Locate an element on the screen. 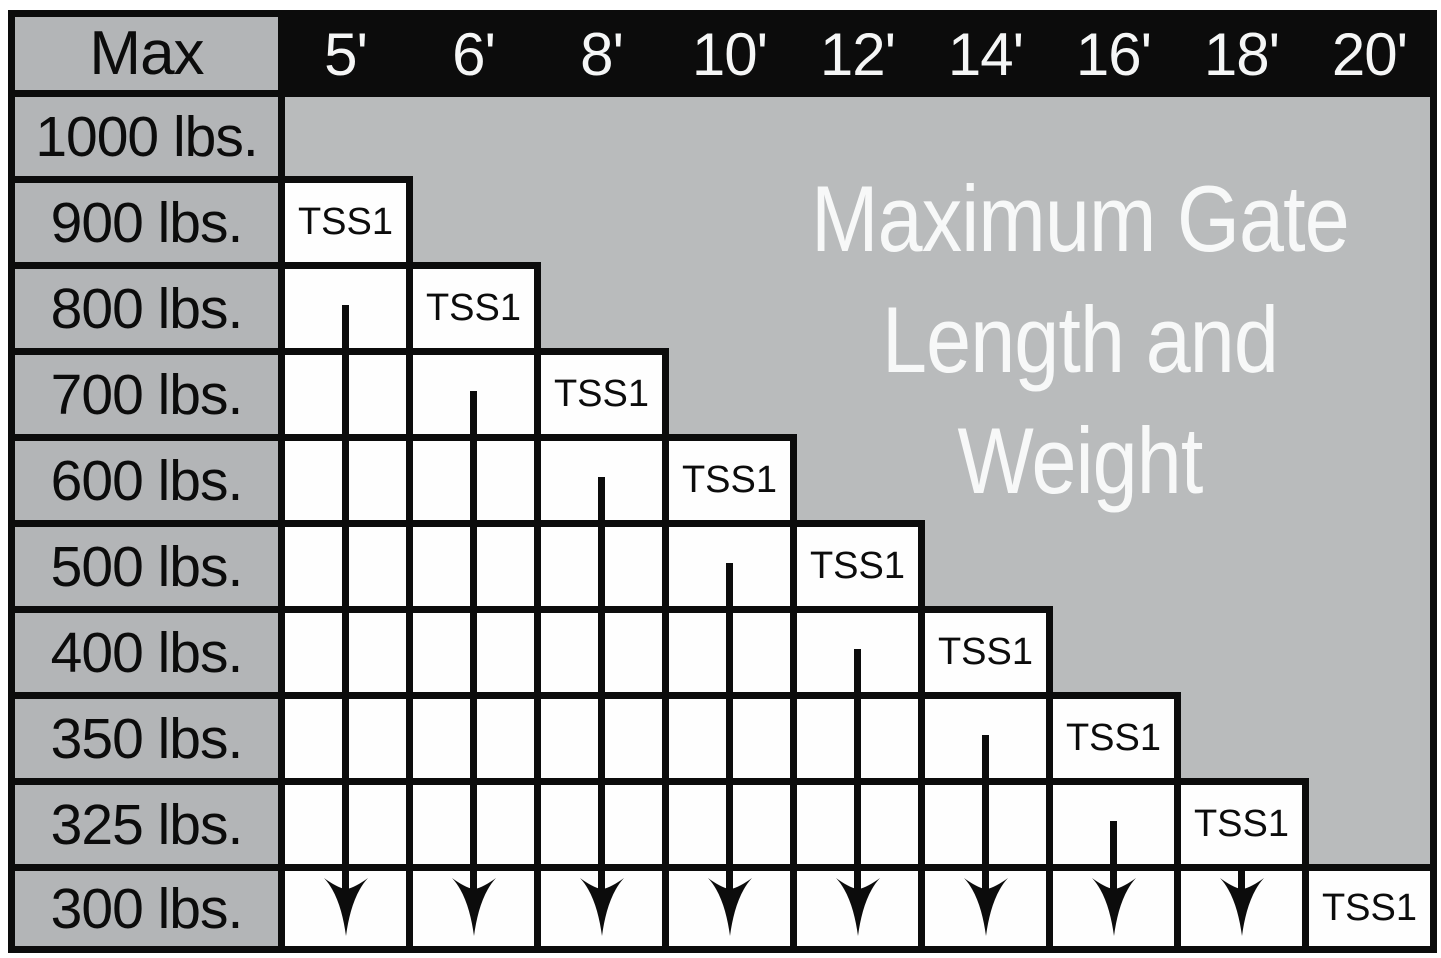 This screenshot has width=1441, height=958. column-header: 10' is located at coordinates (729, 54).